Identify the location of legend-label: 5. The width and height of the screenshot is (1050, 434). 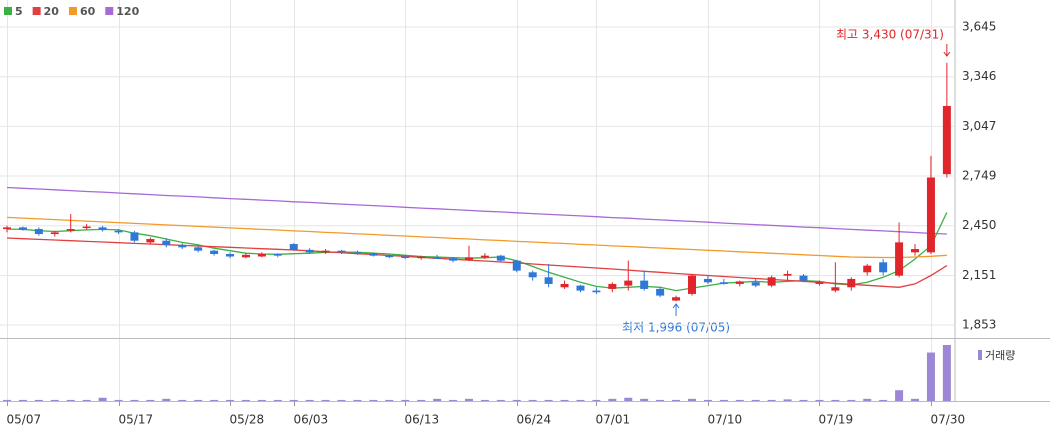
(19, 11).